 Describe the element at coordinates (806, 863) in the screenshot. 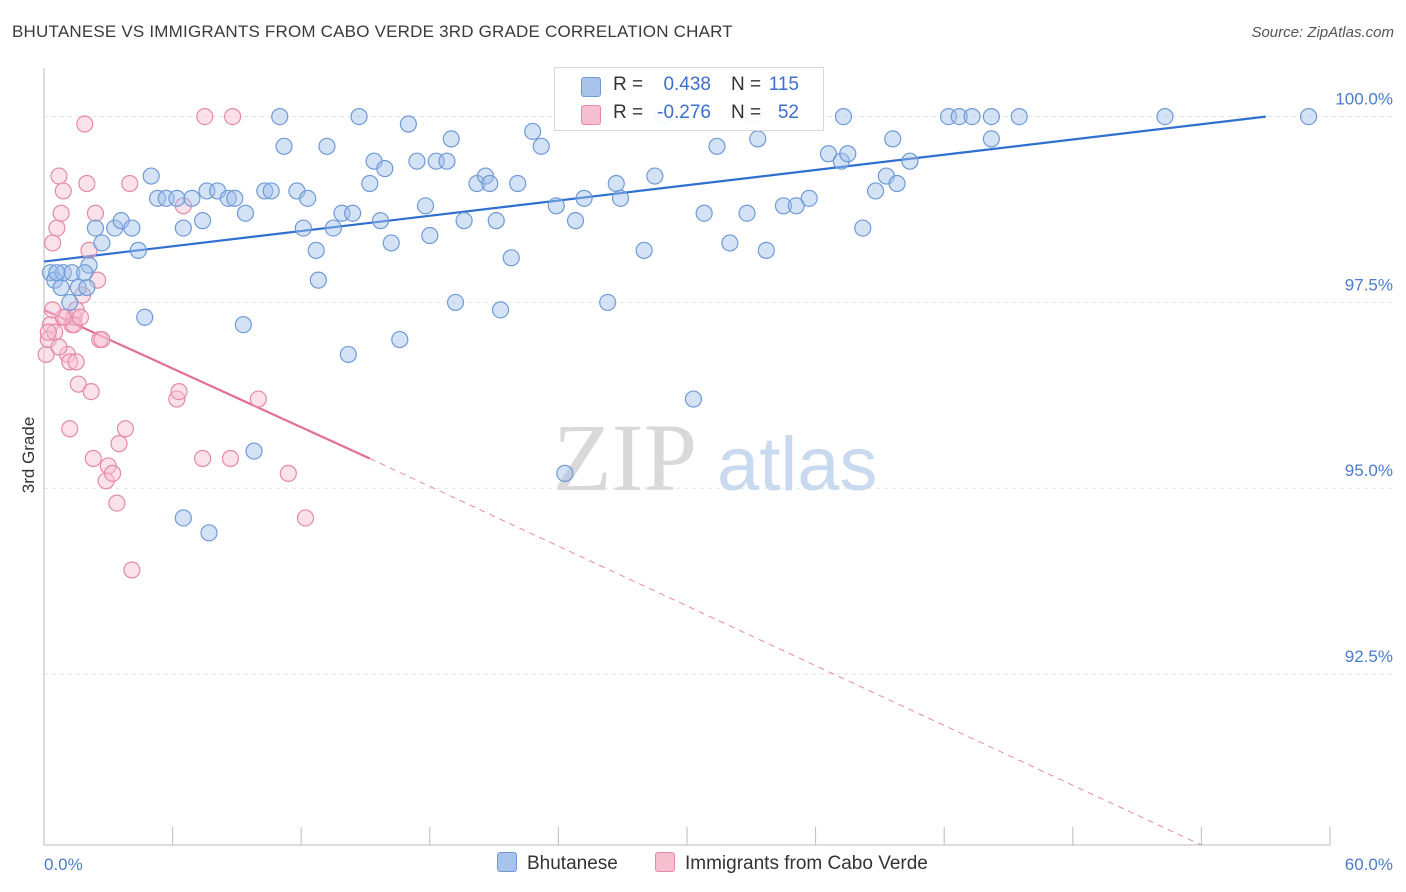

I see `legend-label-cabo-verde: Immigrants from Cabo Verde` at that location.